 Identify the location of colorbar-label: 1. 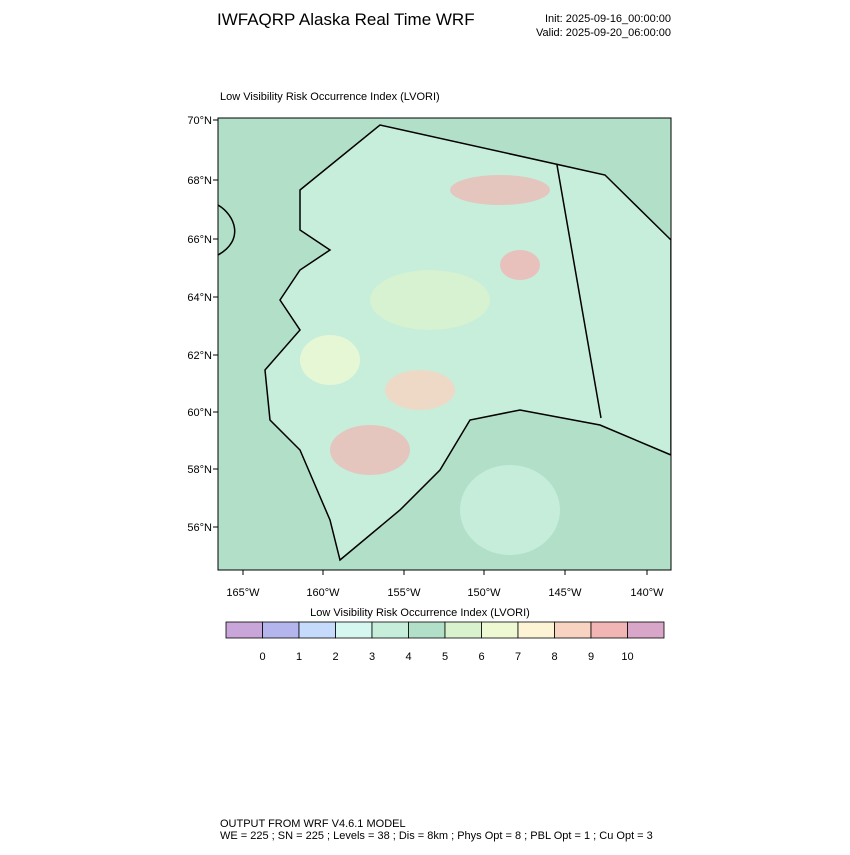
(299, 657).